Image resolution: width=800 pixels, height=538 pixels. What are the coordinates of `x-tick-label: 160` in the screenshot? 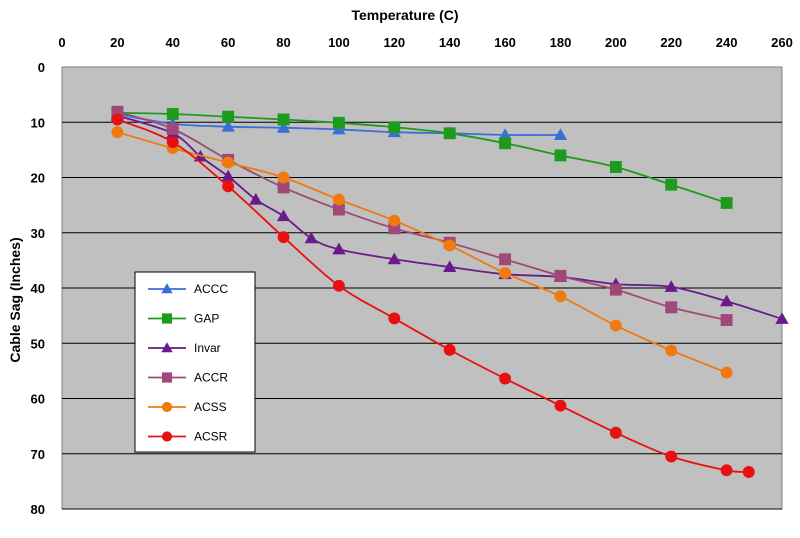 It's located at (505, 42).